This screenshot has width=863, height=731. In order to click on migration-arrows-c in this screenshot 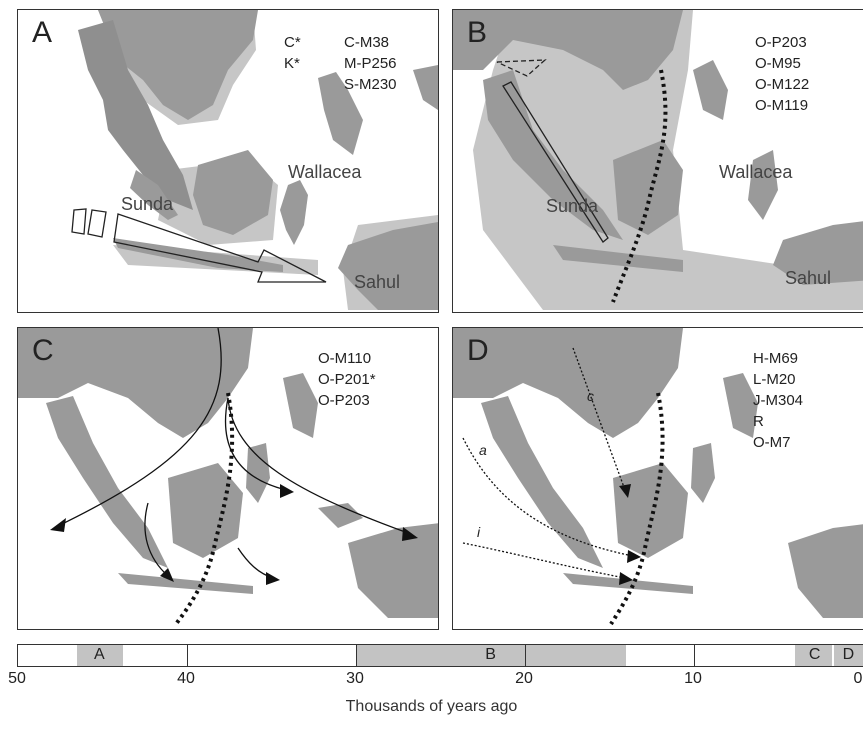, I will do `click(233, 453)`.